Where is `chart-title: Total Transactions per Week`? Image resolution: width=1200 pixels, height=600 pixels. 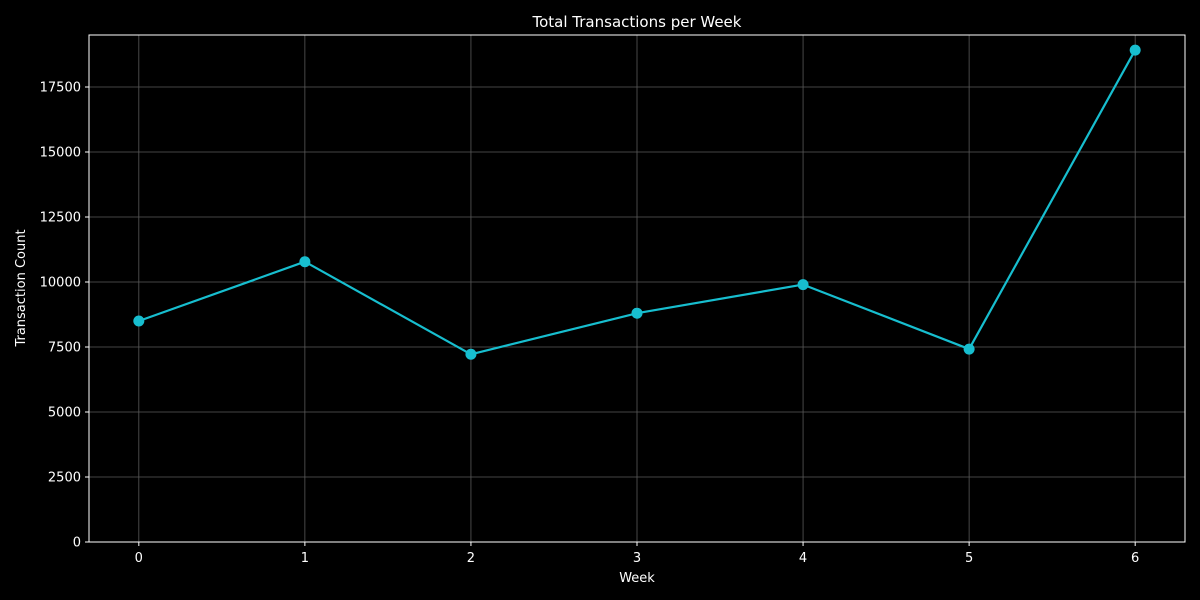 chart-title: Total Transactions per Week is located at coordinates (637, 22).